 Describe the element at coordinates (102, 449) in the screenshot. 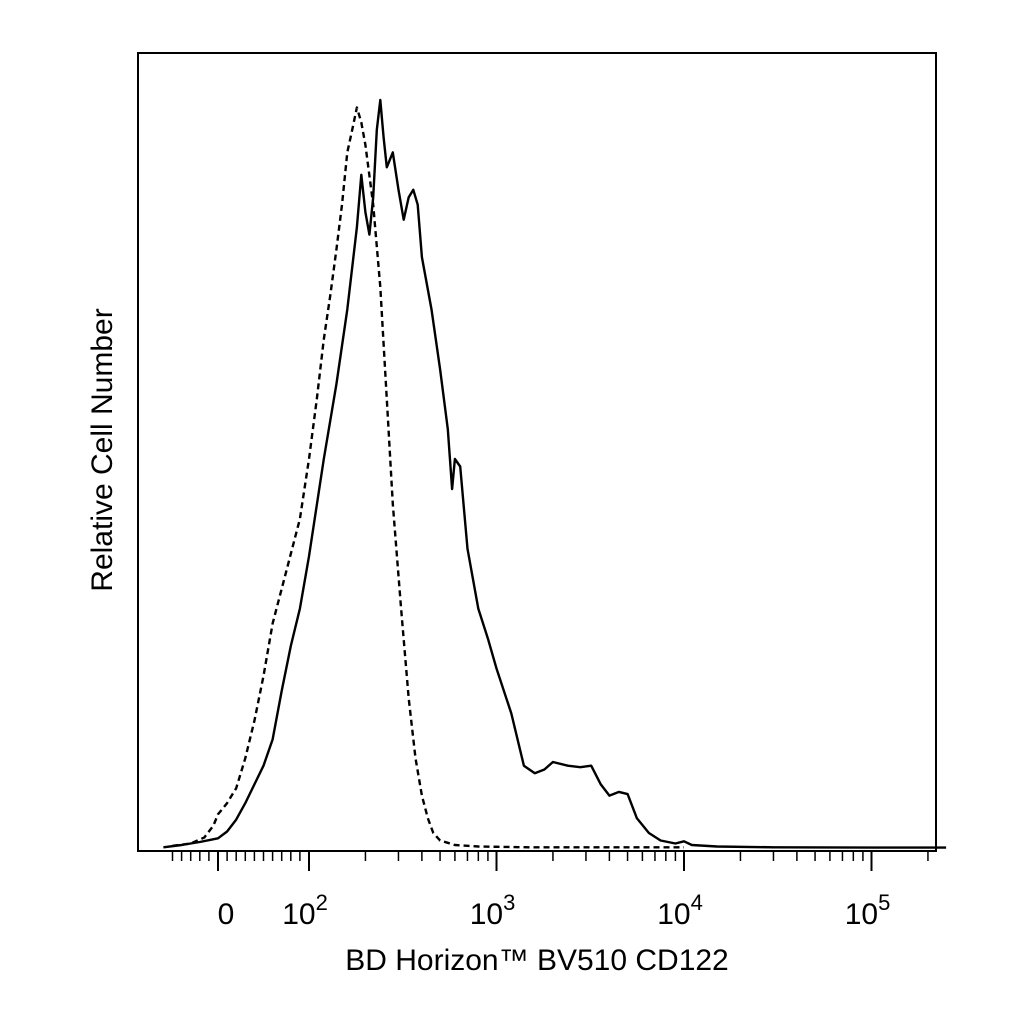

I see `y-axis-title: Relative Cell Number` at that location.